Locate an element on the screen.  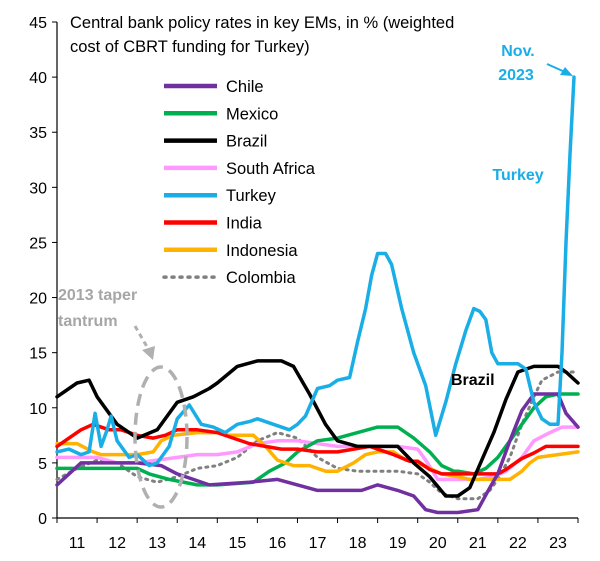
taper-tantrum-arrowhead is located at coordinates (148, 353).